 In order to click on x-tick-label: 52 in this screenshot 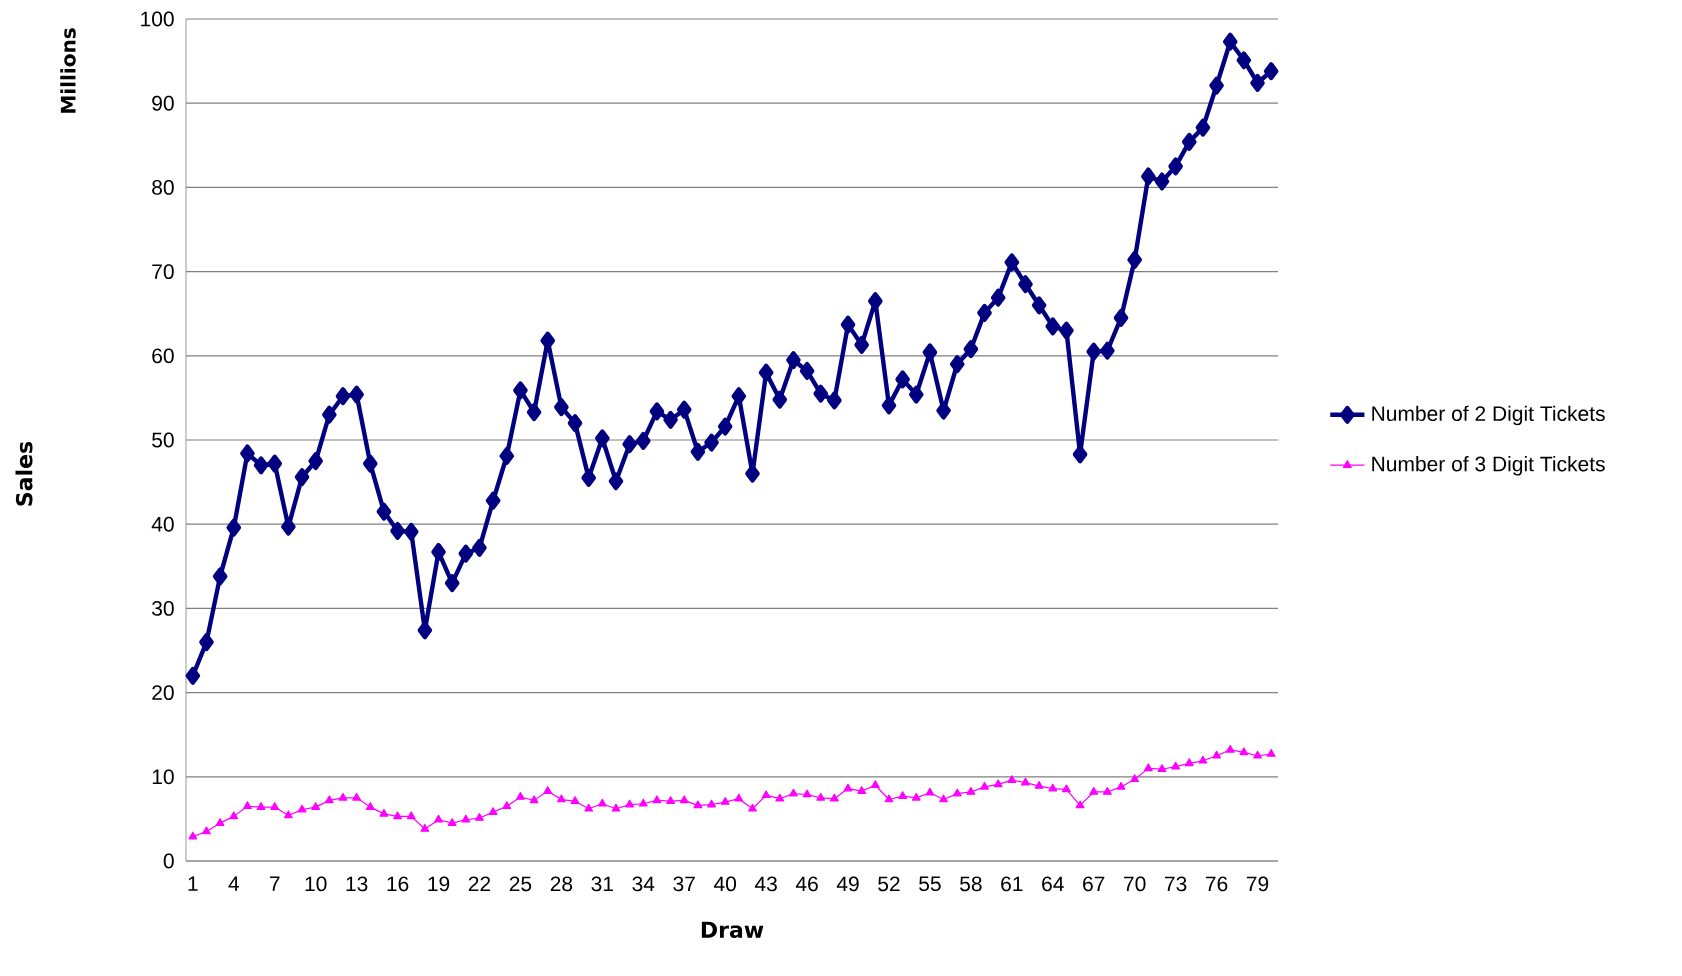, I will do `click(889, 884)`.